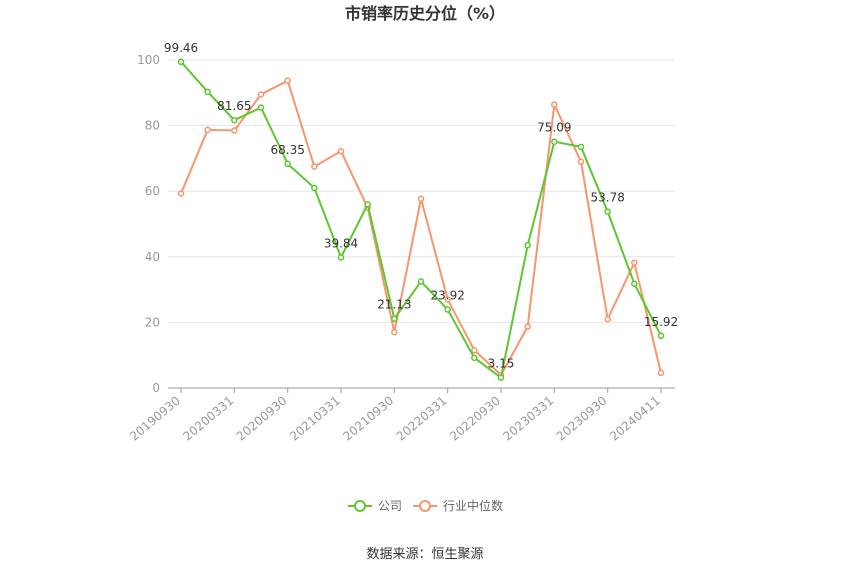 This screenshot has width=850, height=575. What do you see at coordinates (152, 191) in the screenshot?
I see `y-tick-label: 60` at bounding box center [152, 191].